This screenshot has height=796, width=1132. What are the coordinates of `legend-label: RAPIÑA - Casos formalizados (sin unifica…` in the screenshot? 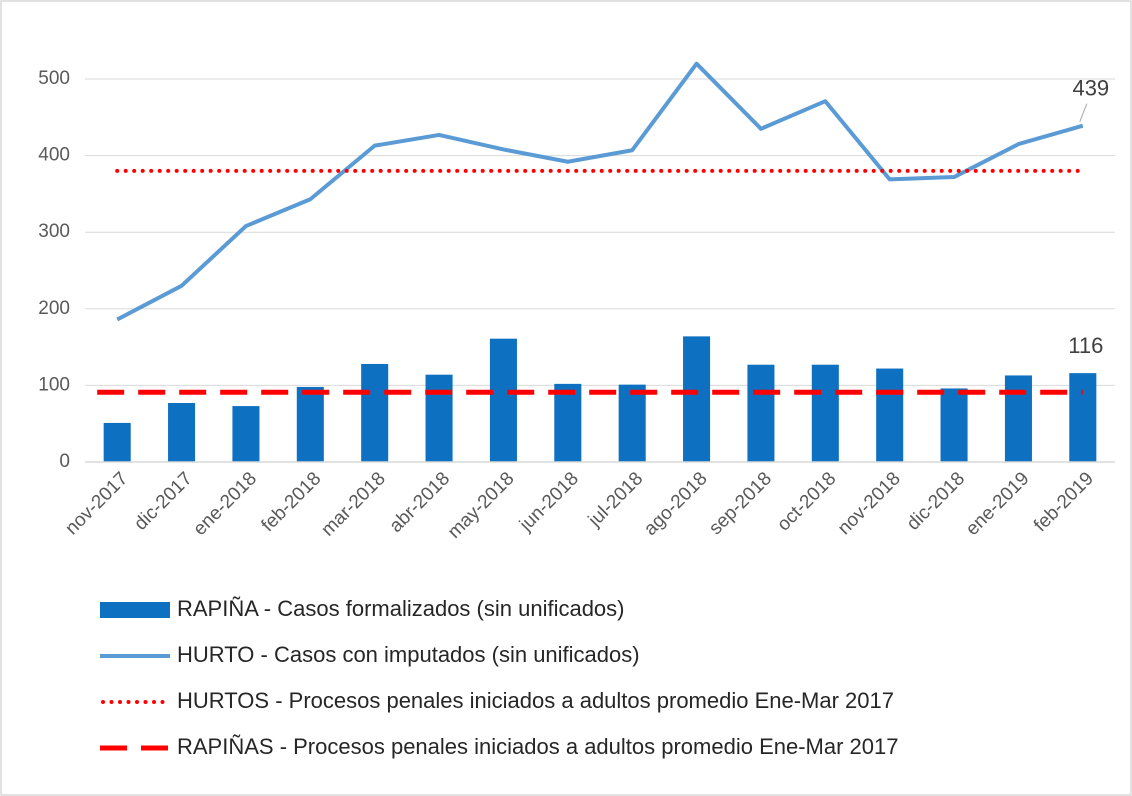 It's located at (401, 608).